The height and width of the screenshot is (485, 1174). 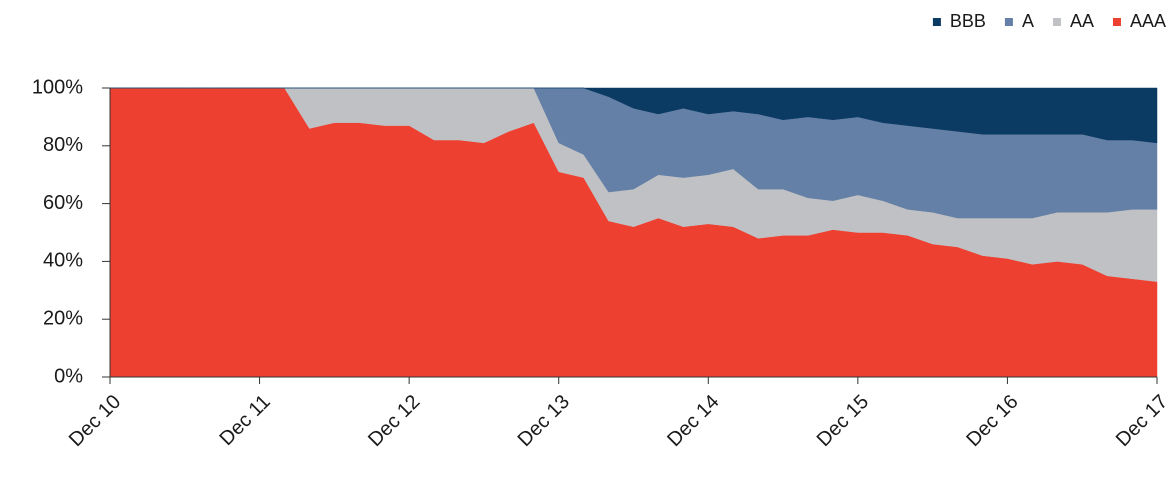 I want to click on y-tick-label: 40%, so click(x=63, y=261).